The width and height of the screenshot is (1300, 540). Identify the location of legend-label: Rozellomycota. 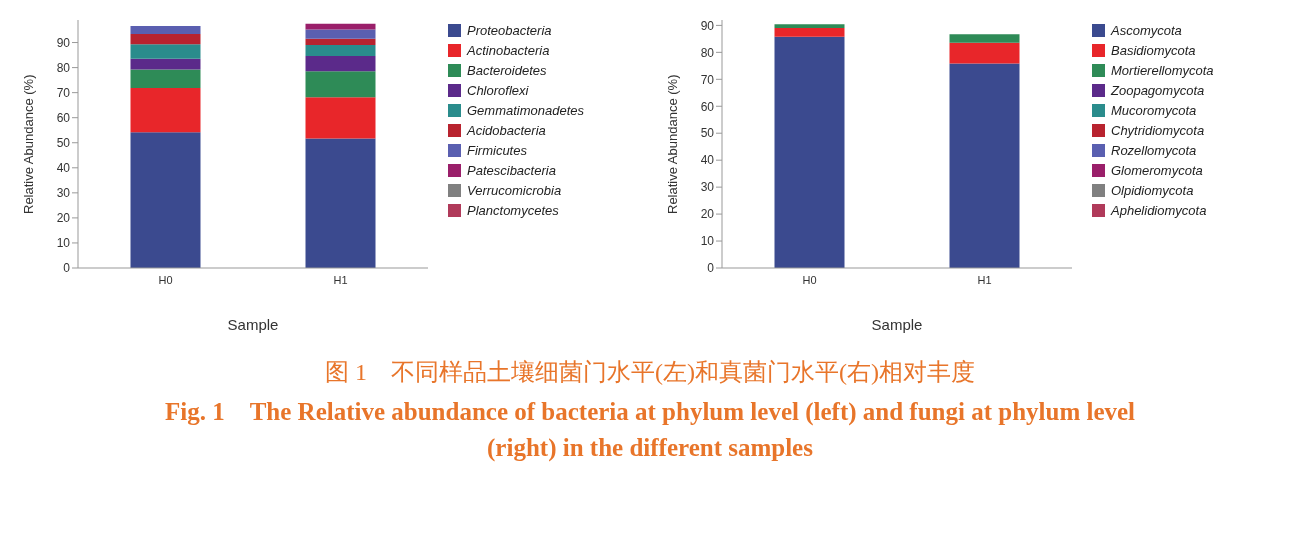
(1154, 150).